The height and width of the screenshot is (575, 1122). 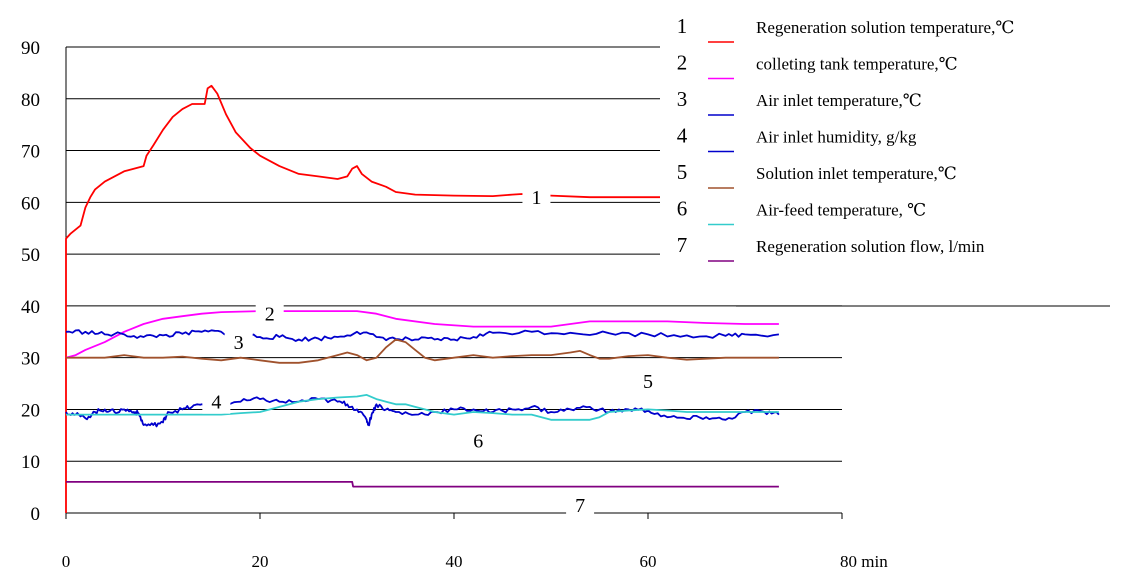 I want to click on y-tick-label: 40, so click(x=30, y=307).